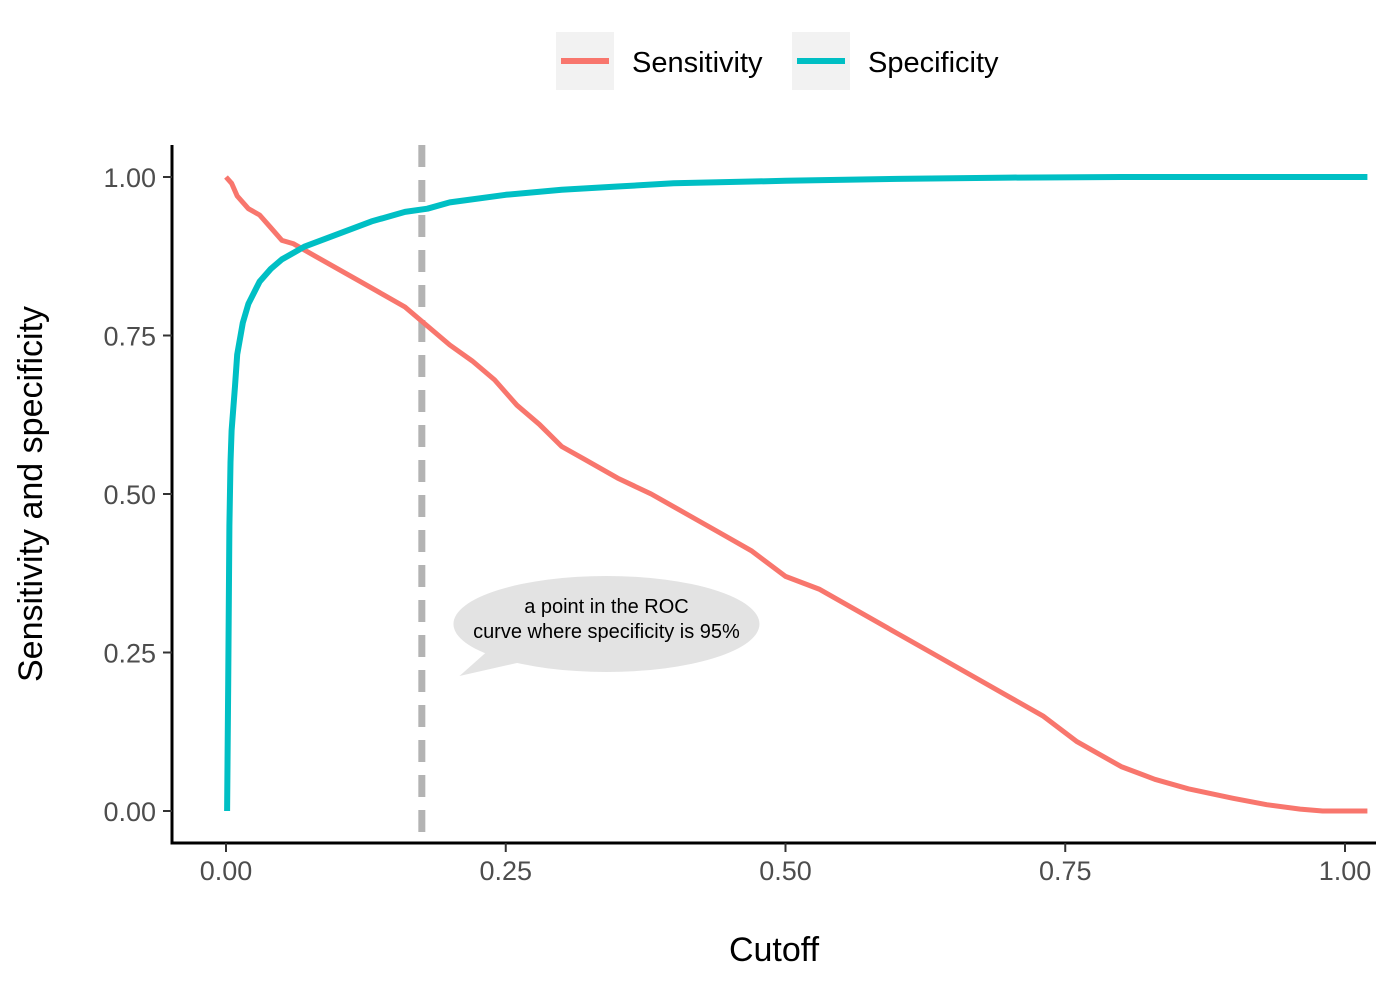 This screenshot has height=982, width=1390. What do you see at coordinates (774, 950) in the screenshot?
I see `x-axis-title: Cutoff` at bounding box center [774, 950].